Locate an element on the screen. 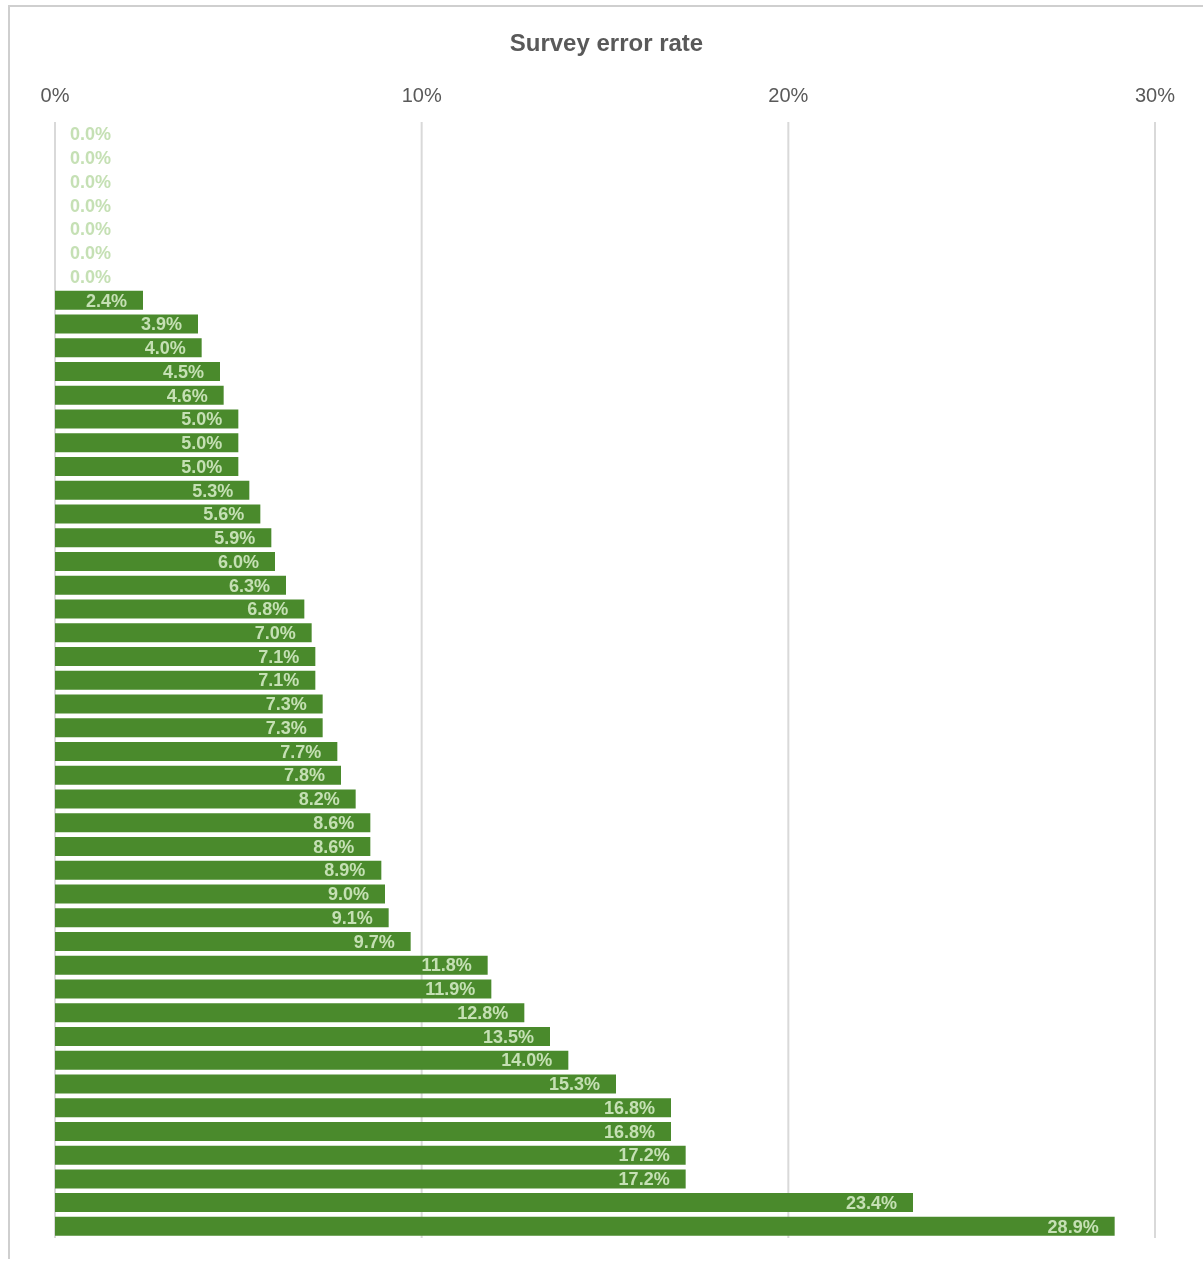 Image resolution: width=1203 pixels, height=1261 pixels. chart-title: Survey error rate is located at coordinates (606, 43).